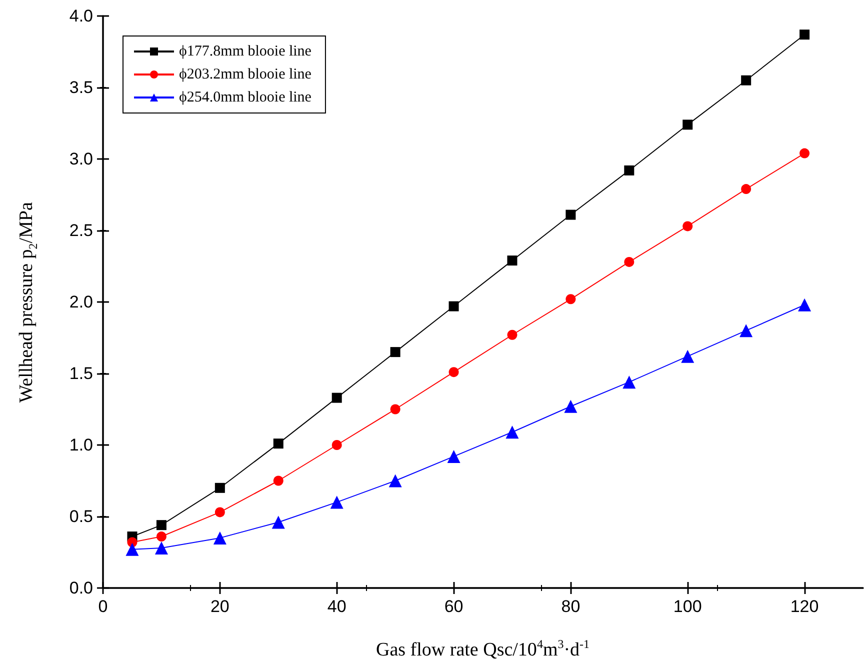  Describe the element at coordinates (483, 649) in the screenshot. I see `x-axis-title: Gas flow rate Qsc/10$^{4}$m$^{3}$·d$^{-1}$` at that location.